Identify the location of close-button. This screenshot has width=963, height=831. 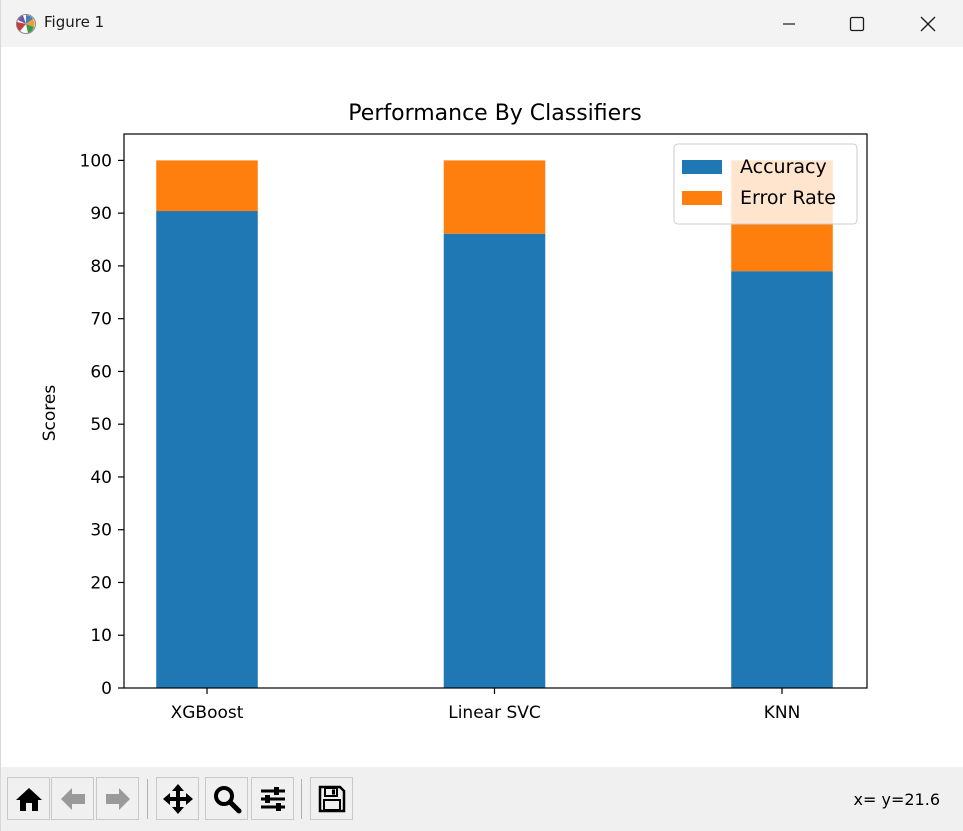
(928, 23).